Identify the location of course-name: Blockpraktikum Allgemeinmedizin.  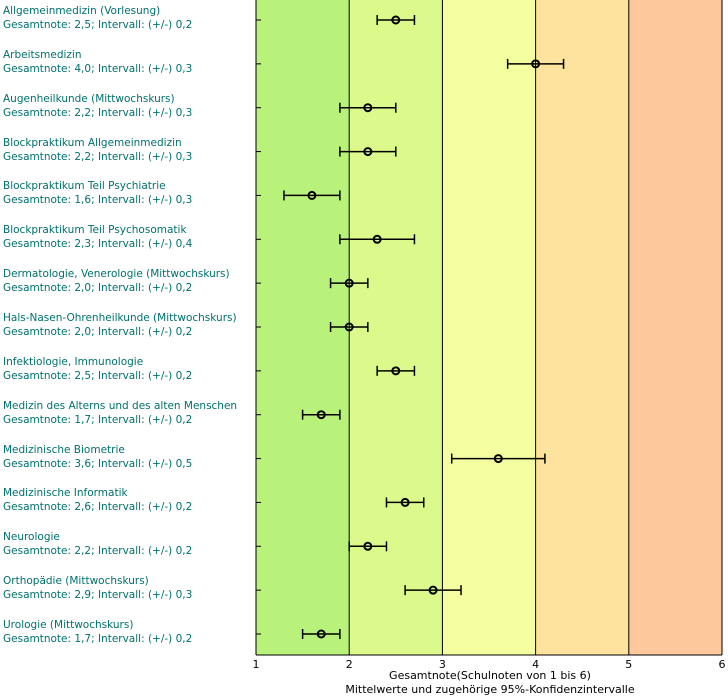
(92, 142).